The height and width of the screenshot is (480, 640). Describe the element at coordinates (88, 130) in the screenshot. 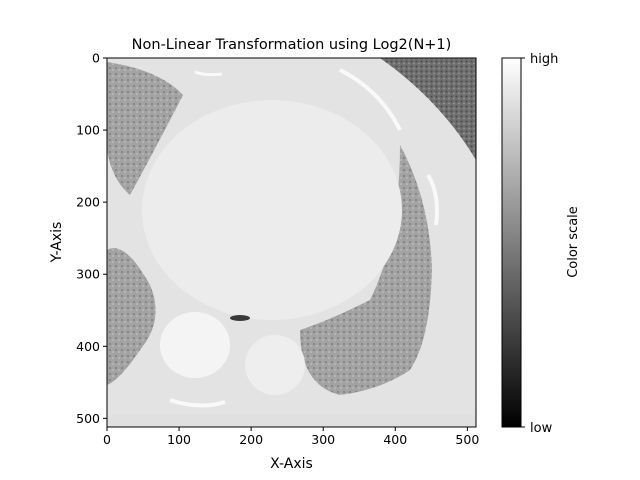

I see `y-tick-label: 100` at that location.